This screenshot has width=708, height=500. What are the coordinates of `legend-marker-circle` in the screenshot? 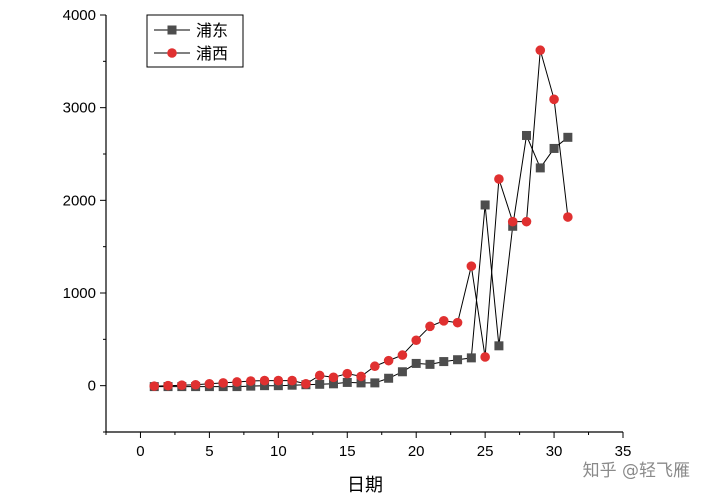 It's located at (172, 53).